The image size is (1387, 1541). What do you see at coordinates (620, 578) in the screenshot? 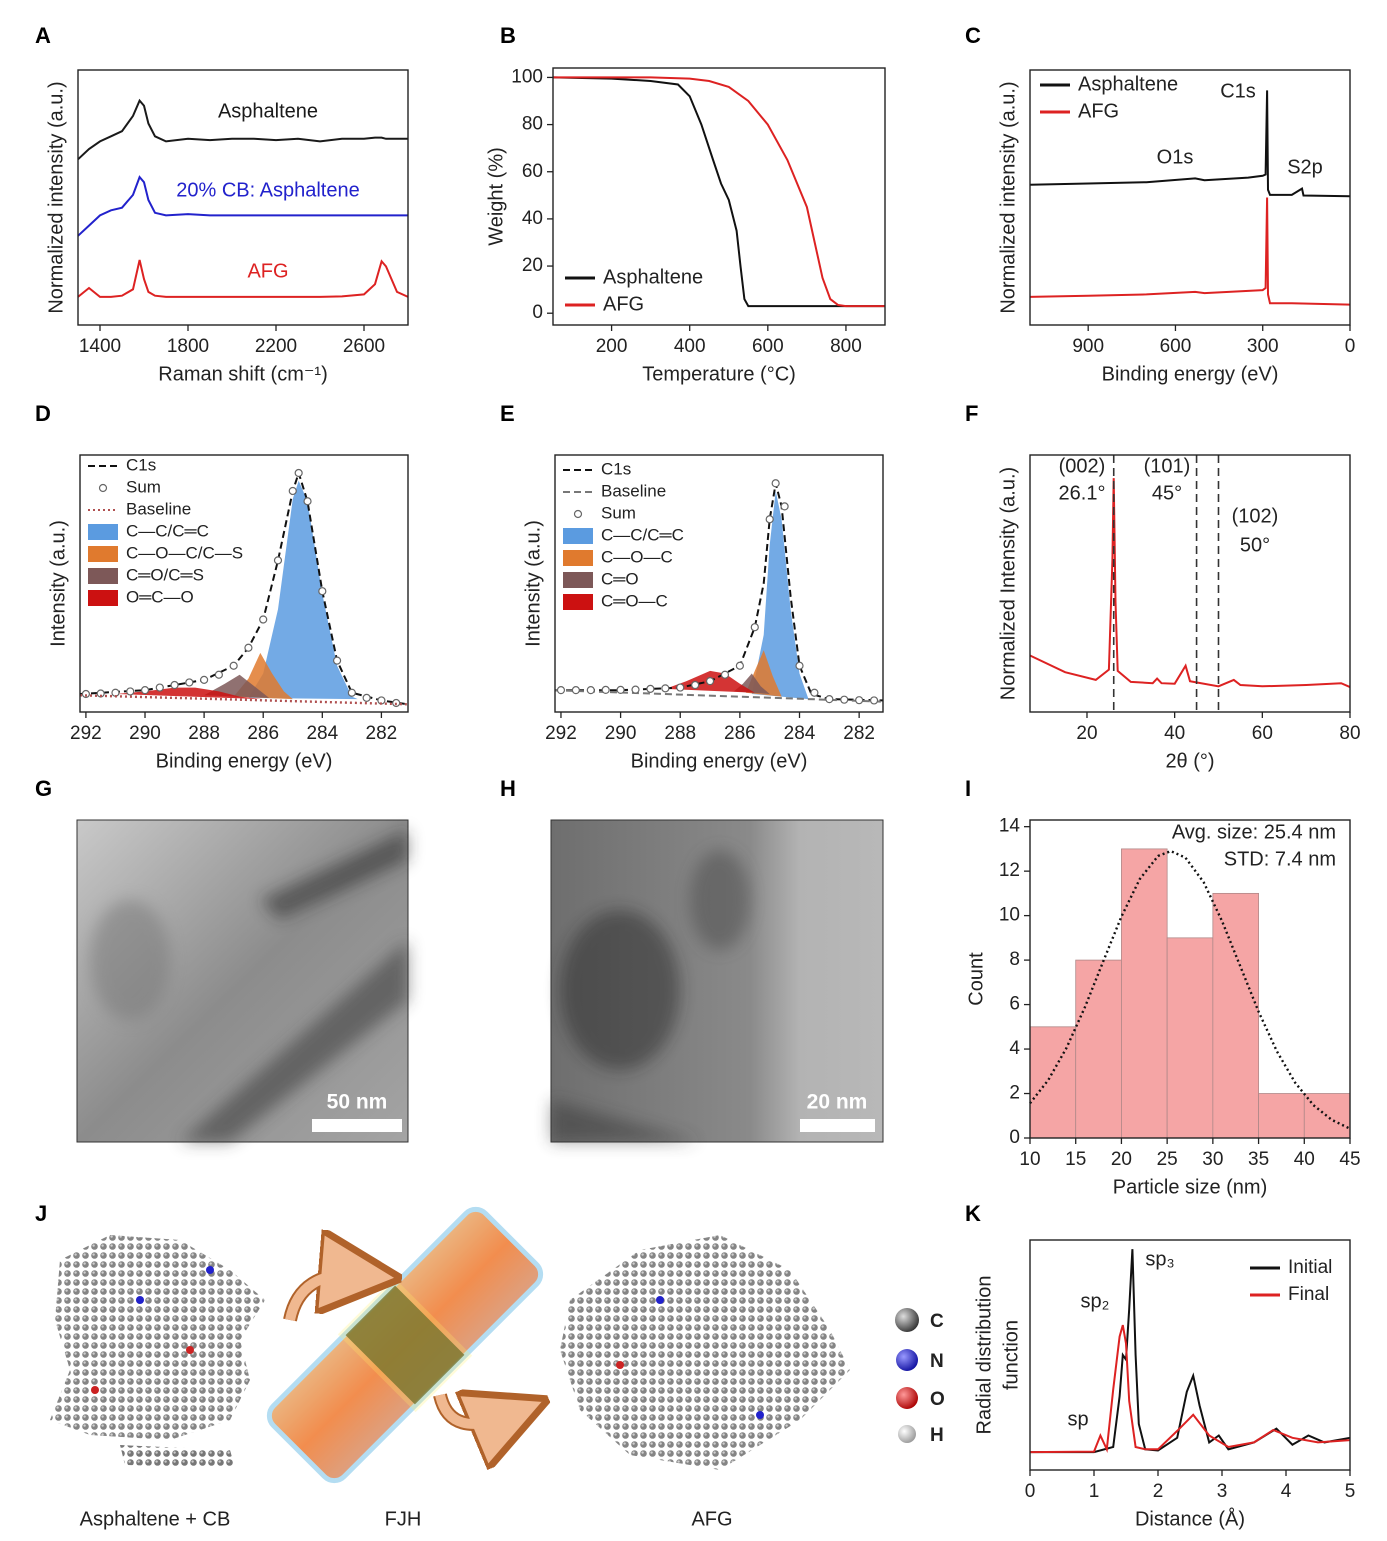
I see `legend-label: C═O` at bounding box center [620, 578].